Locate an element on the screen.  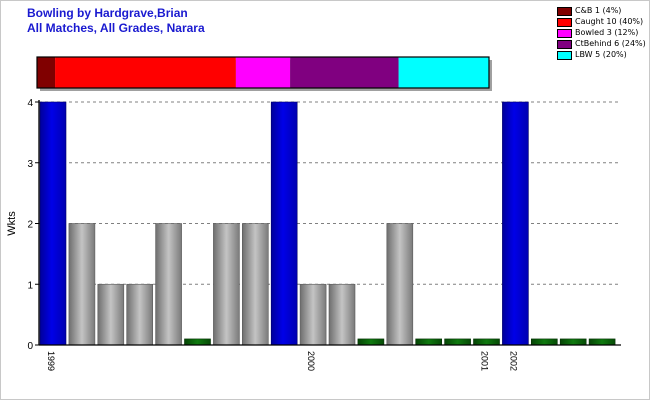
dismissal-strip is located at coordinates (264, 73).